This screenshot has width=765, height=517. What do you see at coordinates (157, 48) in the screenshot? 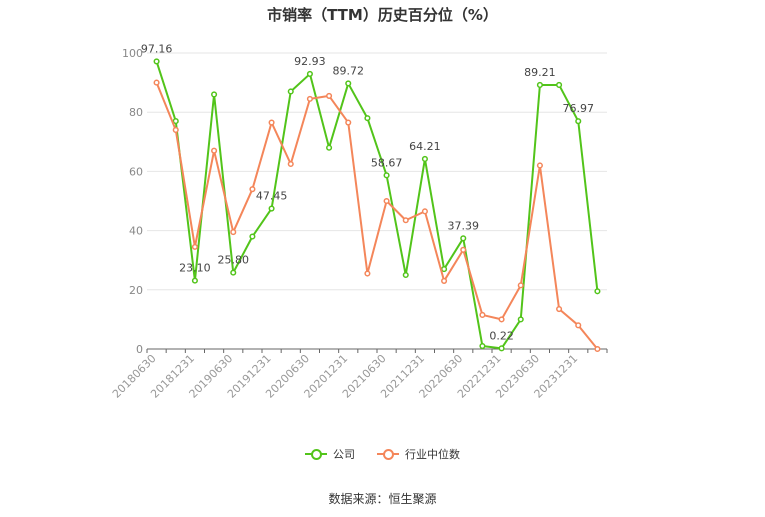
I see `data-label: 97.16` at bounding box center [157, 48].